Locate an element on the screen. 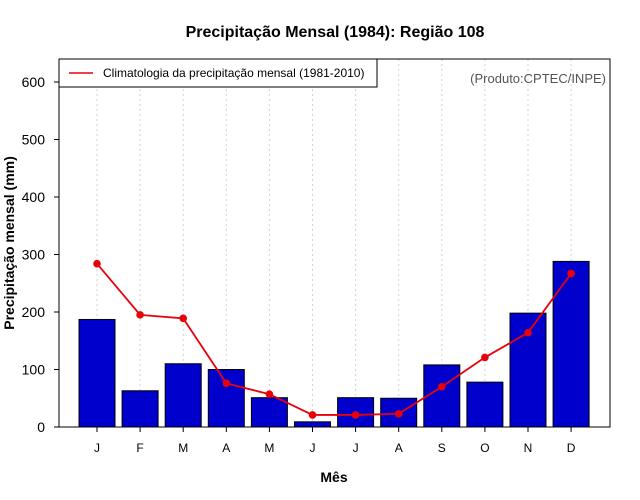 The image size is (640, 500). x-tick-label: O is located at coordinates (484, 448).